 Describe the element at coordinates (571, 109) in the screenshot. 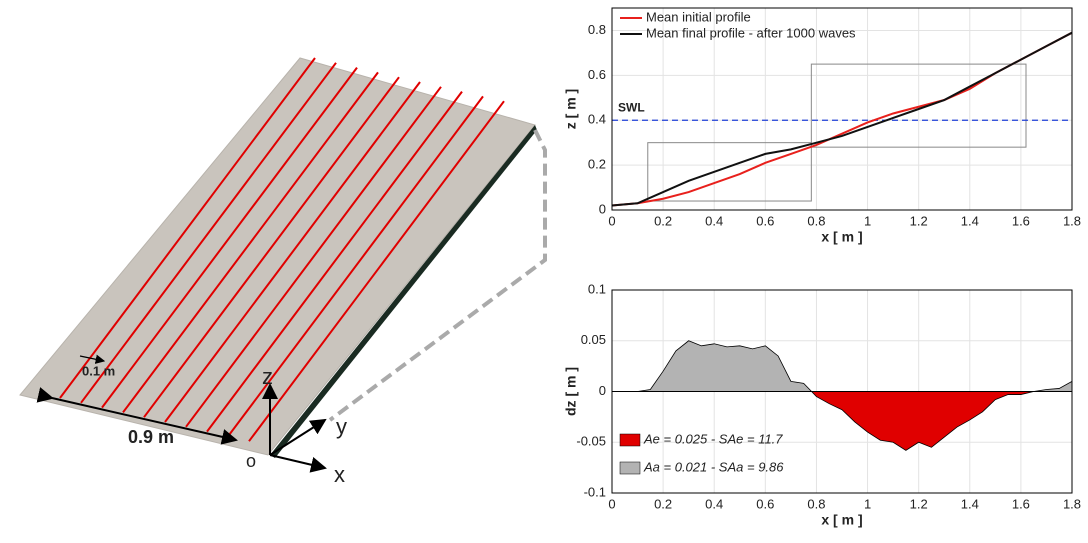

I see `y-axis-label: z [ m ]` at that location.